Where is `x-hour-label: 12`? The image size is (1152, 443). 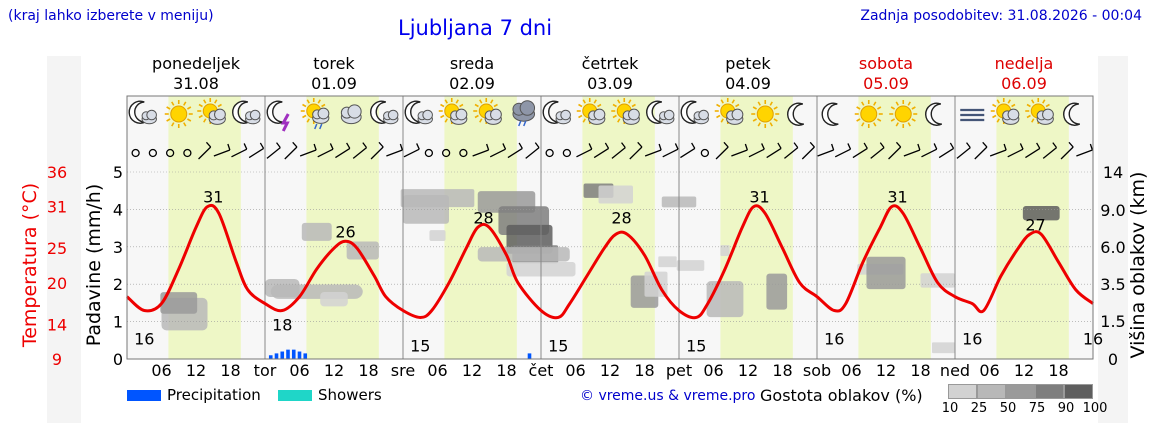
x-hour-label: 12 is located at coordinates (334, 370).